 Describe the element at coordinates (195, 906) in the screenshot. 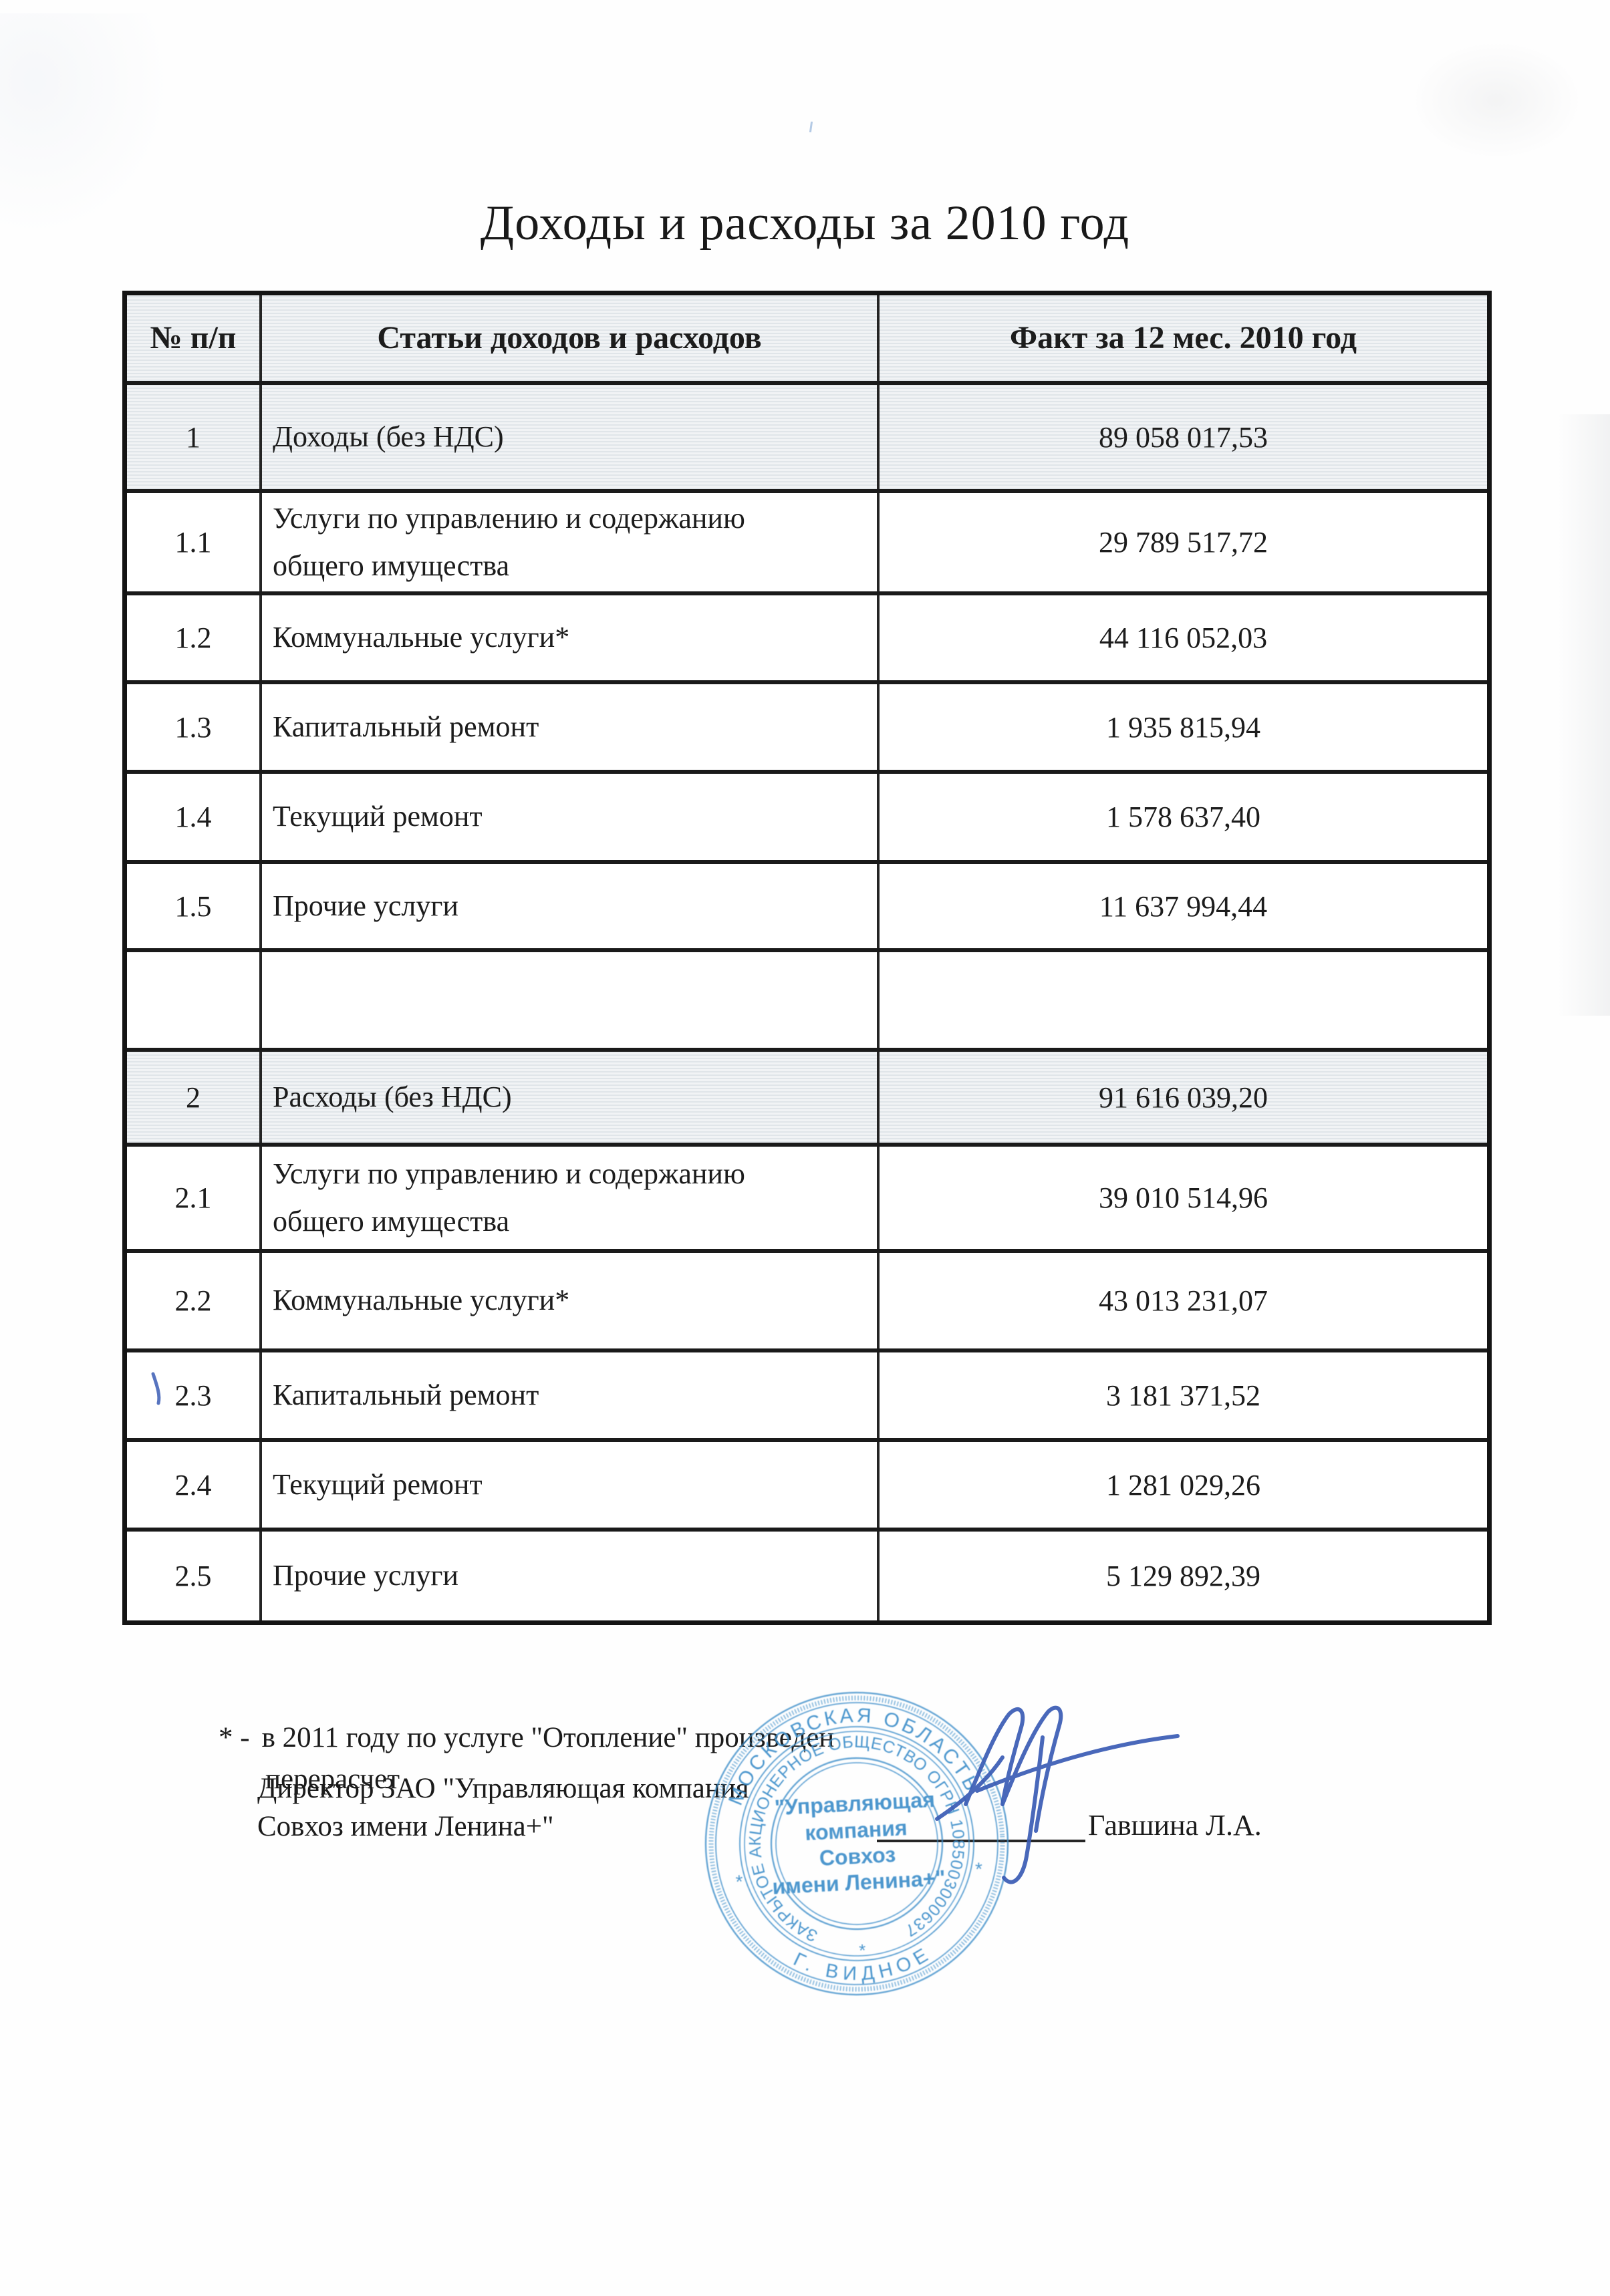

I see `row-number-cell: 1.5` at that location.